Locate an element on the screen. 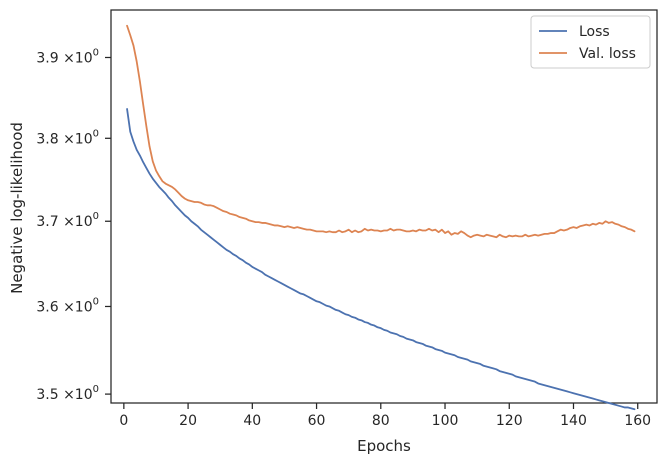 This screenshot has height=463, width=667. legend-box is located at coordinates (590, 42).